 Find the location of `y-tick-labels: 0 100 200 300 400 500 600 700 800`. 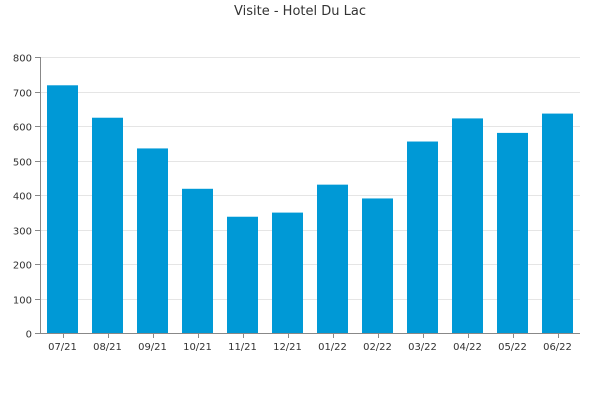

y-tick-labels: 0 100 200 300 400 500 600 700 800 is located at coordinates (22, 197).